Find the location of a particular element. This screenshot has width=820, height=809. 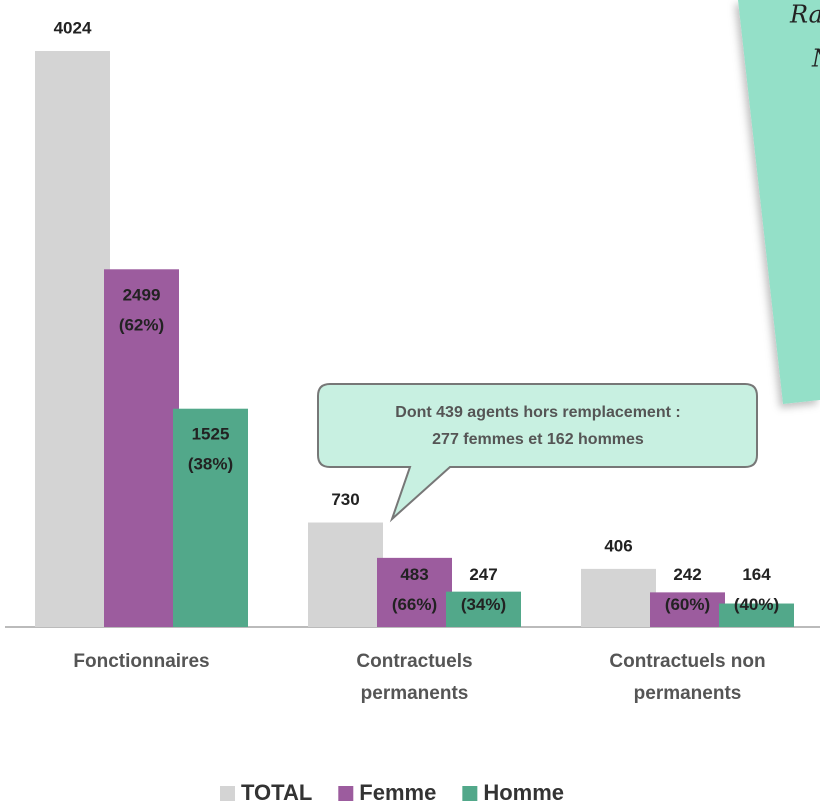

callout-text: Dont 439 agents hors remplacement : is located at coordinates (537, 412).